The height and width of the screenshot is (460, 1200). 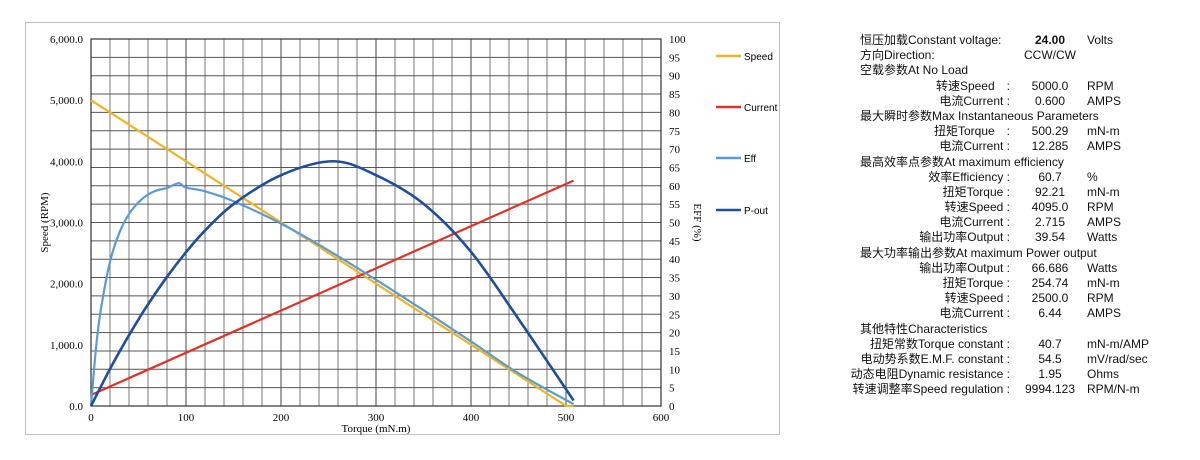 What do you see at coordinates (1050, 283) in the screenshot?
I see `spec-value: 254.74` at bounding box center [1050, 283].